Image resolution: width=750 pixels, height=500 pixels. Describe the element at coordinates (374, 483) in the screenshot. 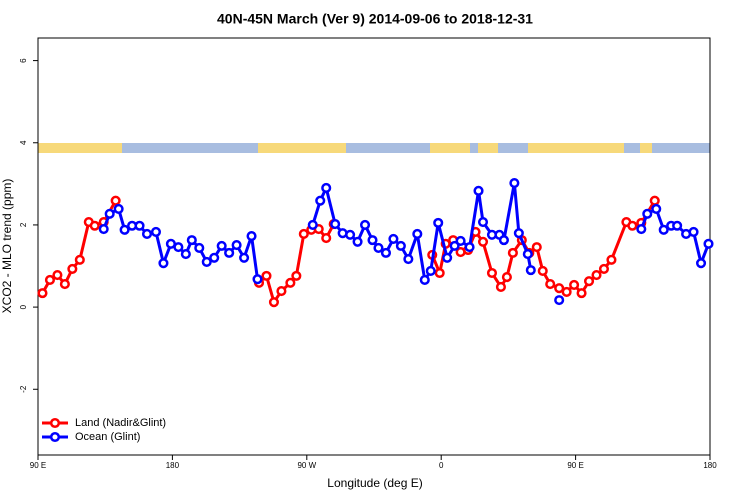

I see `x-axis-label: Longitude (deg E)` at that location.